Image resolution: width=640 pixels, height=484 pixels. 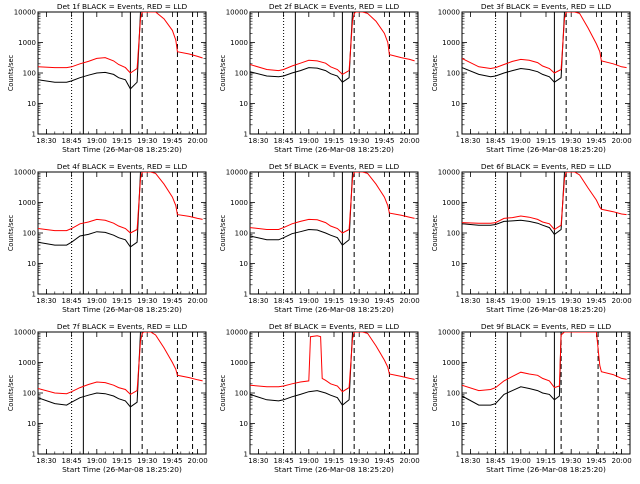 I want to click on chart-title: Det 5f BLACK = Events, RED = LLD, so click(x=334, y=166).